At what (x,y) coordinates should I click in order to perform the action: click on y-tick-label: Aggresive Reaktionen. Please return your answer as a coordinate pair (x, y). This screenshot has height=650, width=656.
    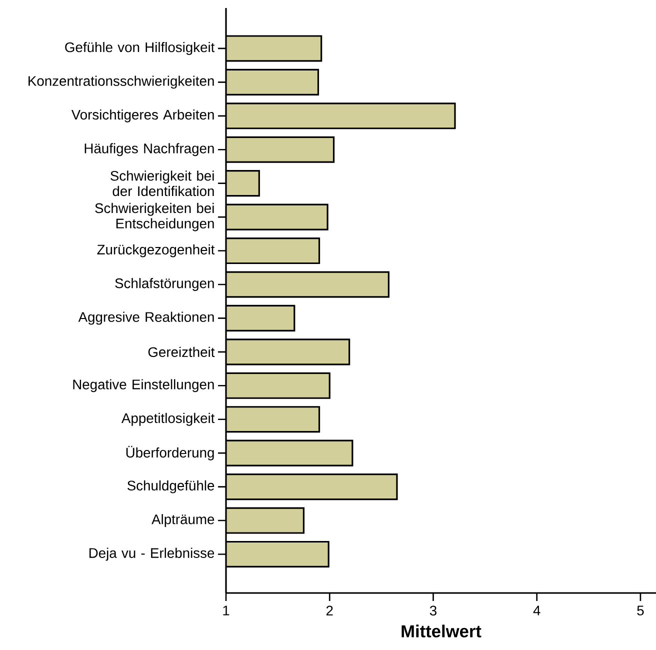
    Looking at the image, I should click on (146, 318).